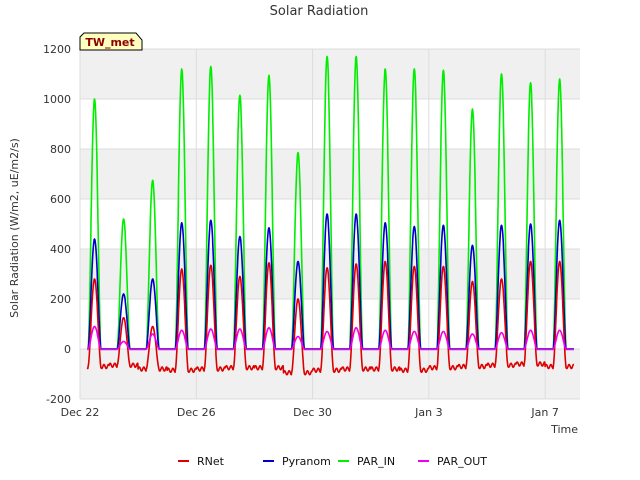  What do you see at coordinates (58, 399) in the screenshot?
I see `y-tick-label: -200` at bounding box center [58, 399].